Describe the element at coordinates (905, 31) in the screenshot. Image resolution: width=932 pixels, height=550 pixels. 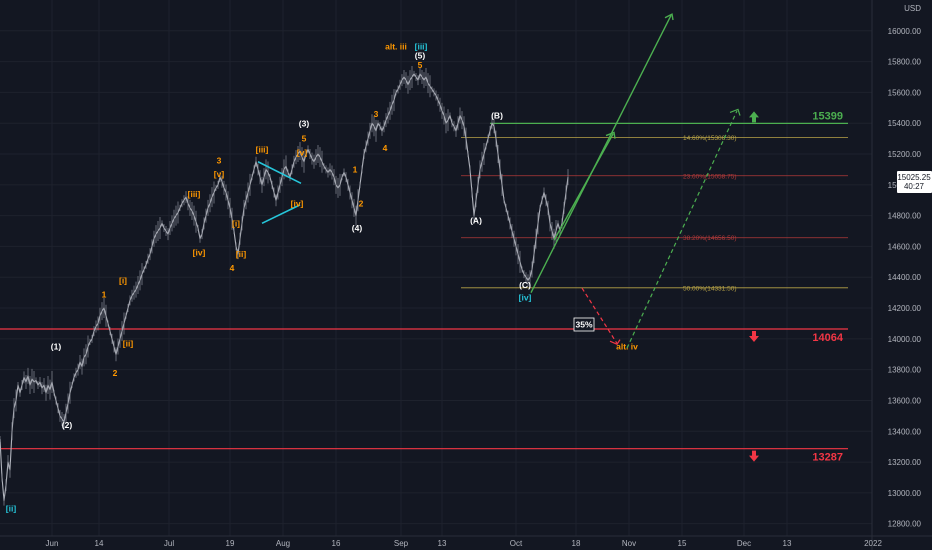
I see `price-tick-label: 16000.00` at that location.